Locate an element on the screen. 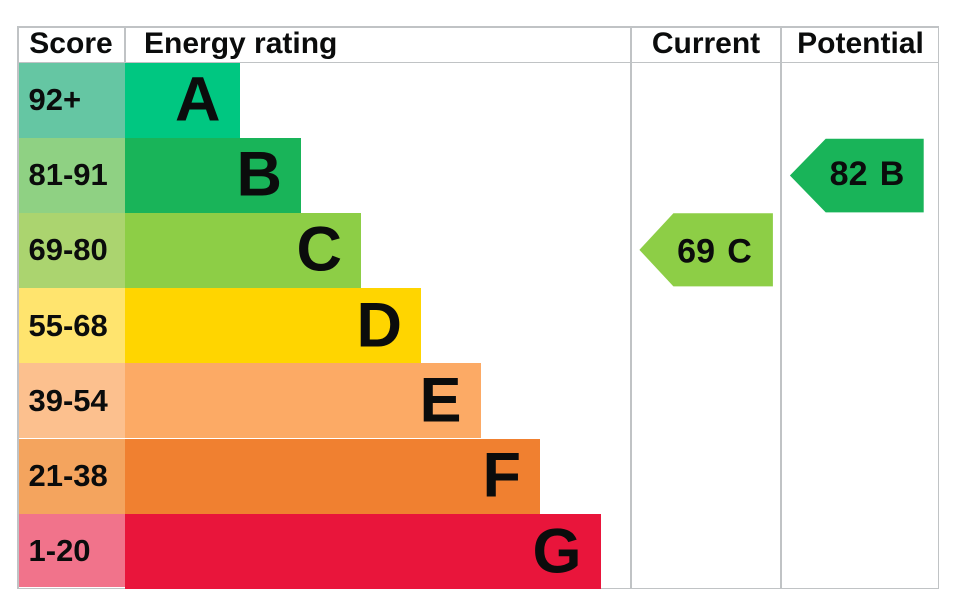  svg-text: 82 B is located at coordinates (867, 174).